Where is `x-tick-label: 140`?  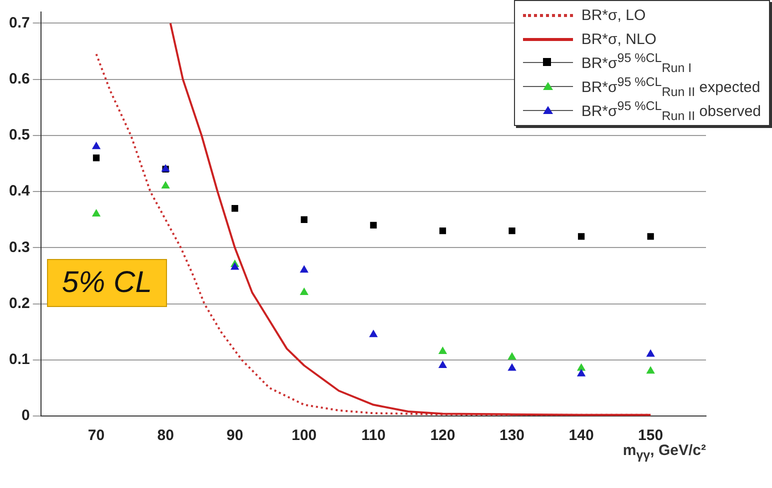
x-tick-label: 140 is located at coordinates (581, 435).